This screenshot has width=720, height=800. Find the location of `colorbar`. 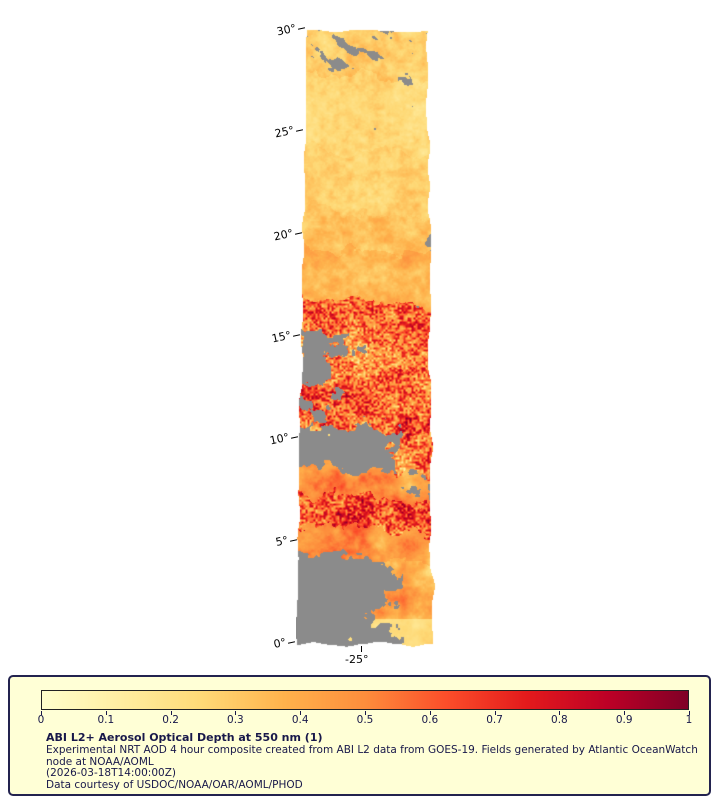

colorbar is located at coordinates (365, 700).